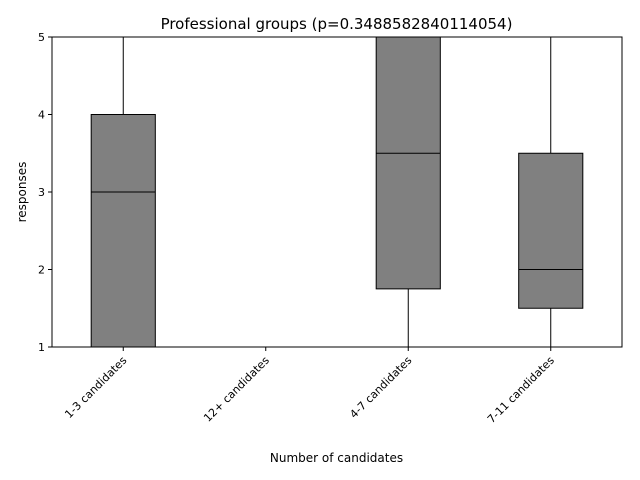  Describe the element at coordinates (551, 230) in the screenshot. I see `box-7-11-candidates` at that location.